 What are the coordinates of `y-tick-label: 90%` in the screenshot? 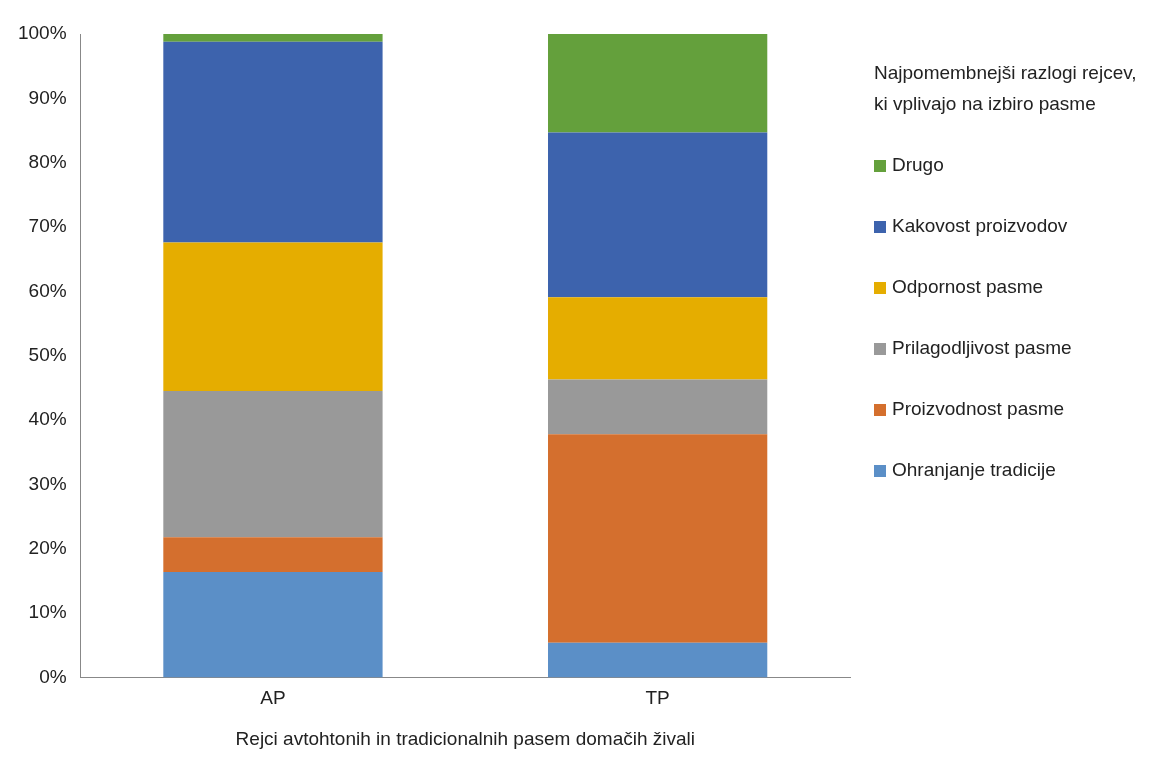 It's located at (47, 97).